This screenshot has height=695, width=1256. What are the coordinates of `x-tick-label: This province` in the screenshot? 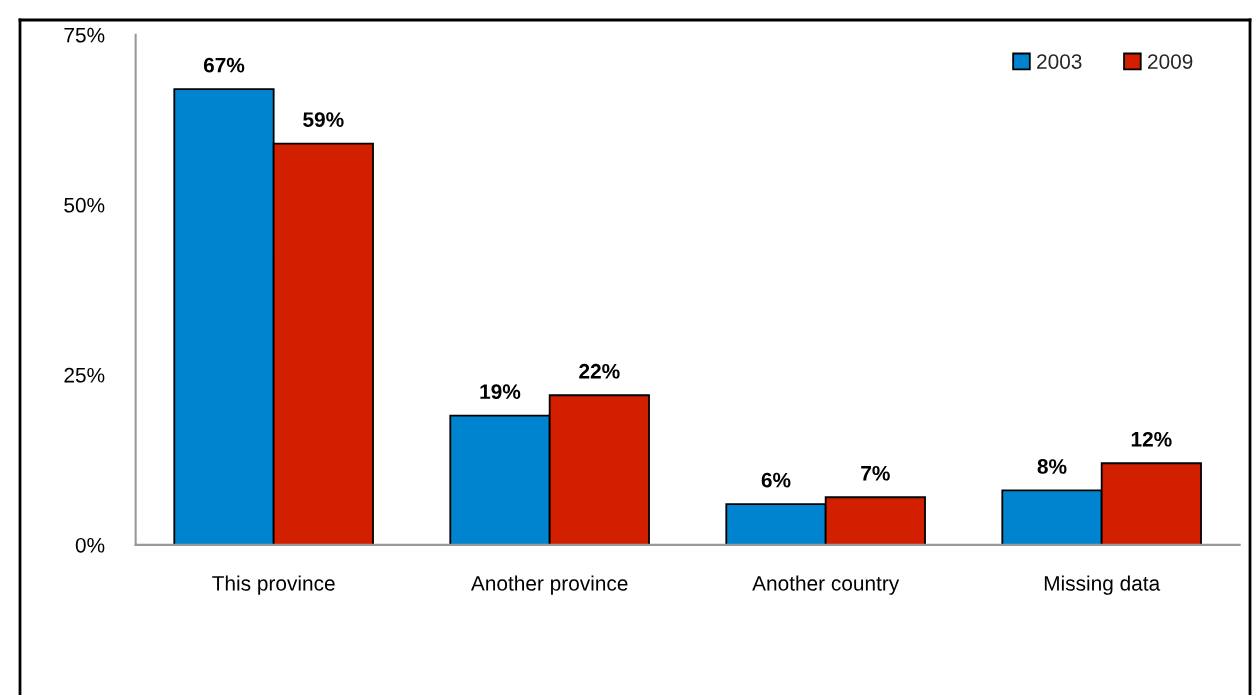 It's located at (273, 585).